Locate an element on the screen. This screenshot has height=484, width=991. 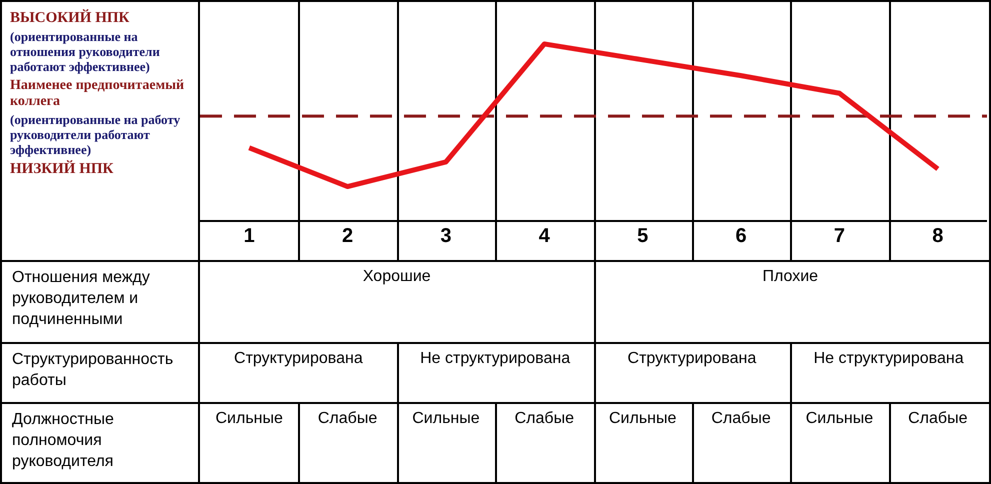
x-tick-label: 1 is located at coordinates (249, 236).